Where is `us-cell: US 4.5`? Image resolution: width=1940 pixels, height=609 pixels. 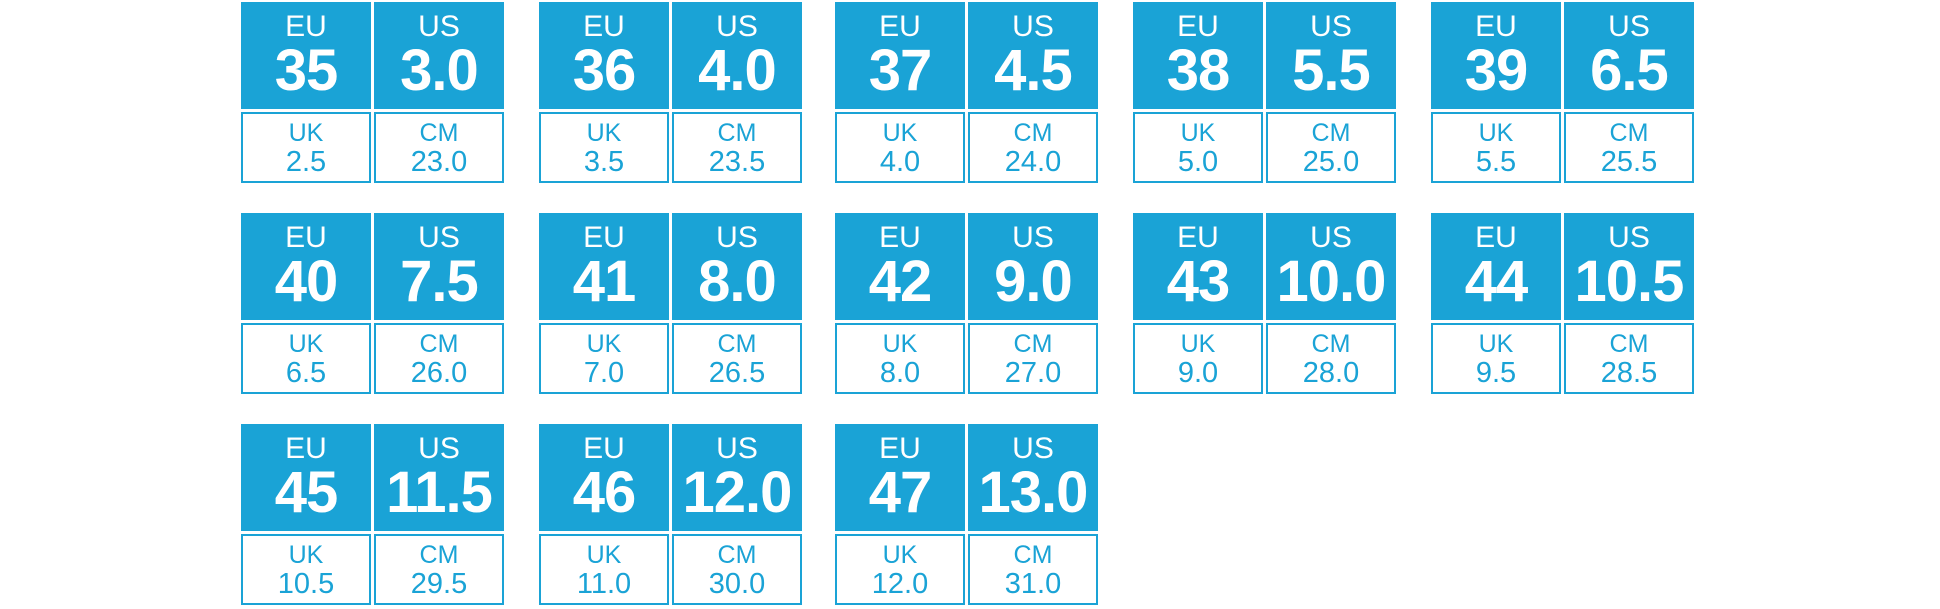 us-cell: US 4.5 is located at coordinates (1033, 55).